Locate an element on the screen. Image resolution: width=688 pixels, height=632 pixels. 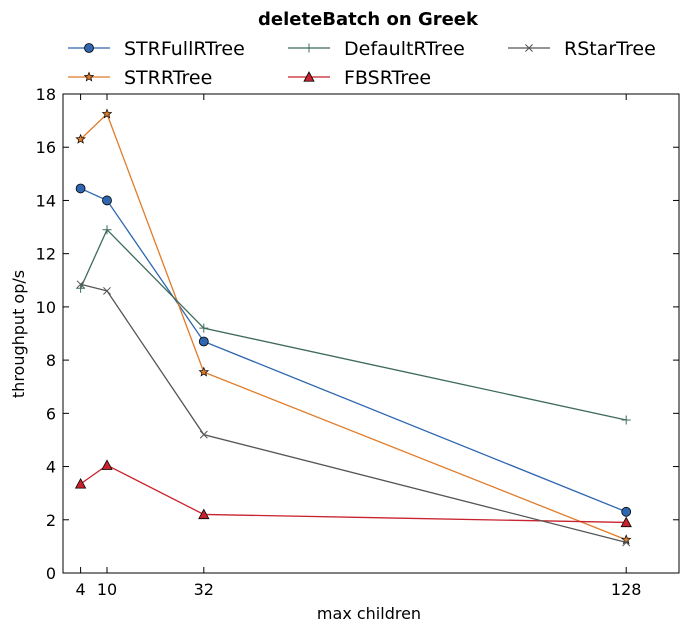
x-tick-label: 128 is located at coordinates (626, 589).